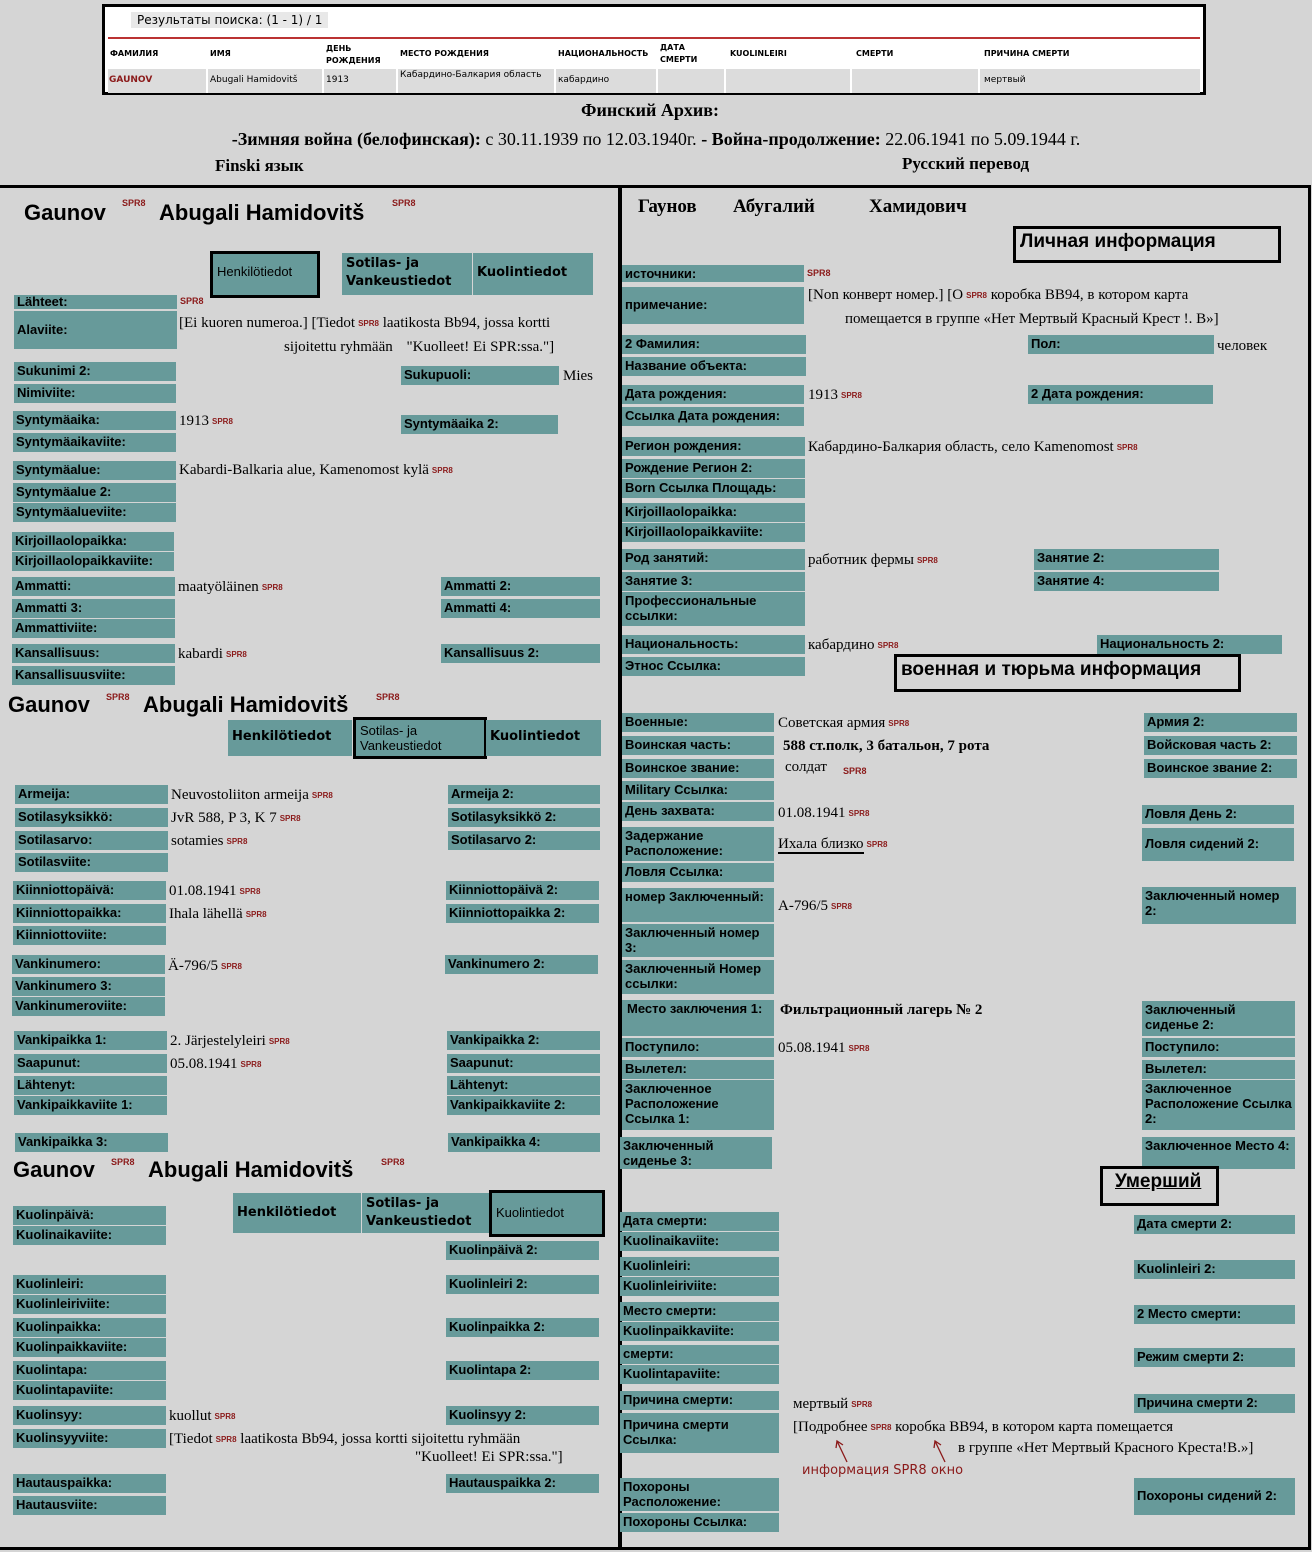 The image size is (1312, 1552). I want to click on spr-tag: SPR8, so click(393, 1162).